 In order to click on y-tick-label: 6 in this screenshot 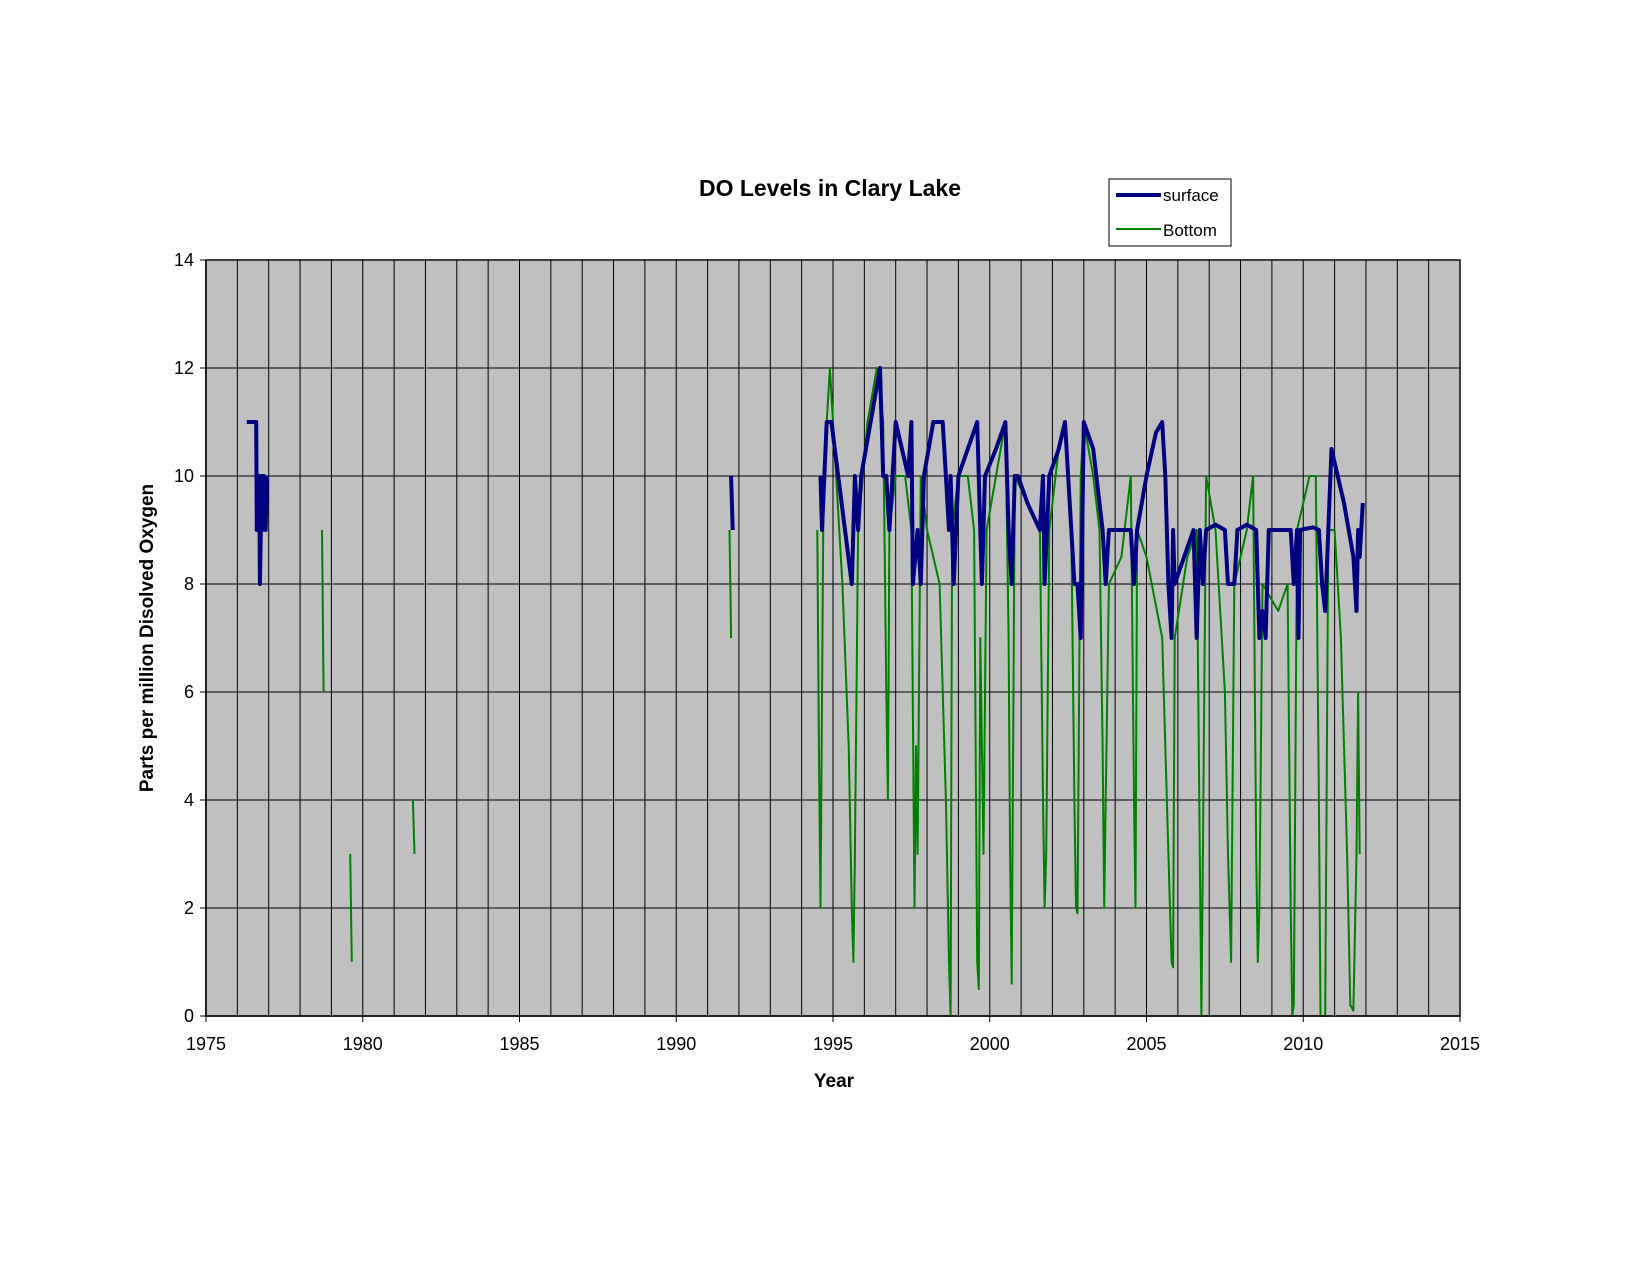, I will do `click(189, 692)`.